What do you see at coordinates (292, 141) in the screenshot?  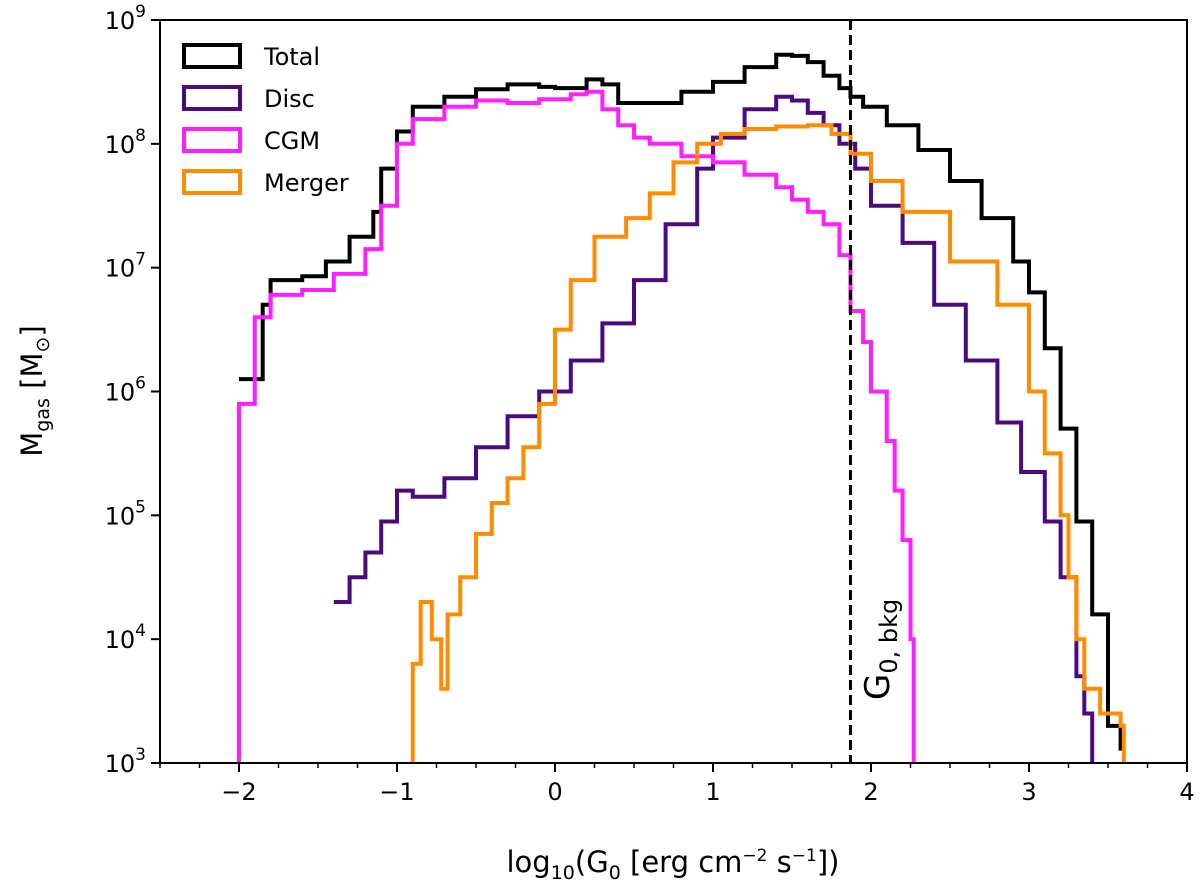 I see `legend-label-cgm: CGM` at bounding box center [292, 141].